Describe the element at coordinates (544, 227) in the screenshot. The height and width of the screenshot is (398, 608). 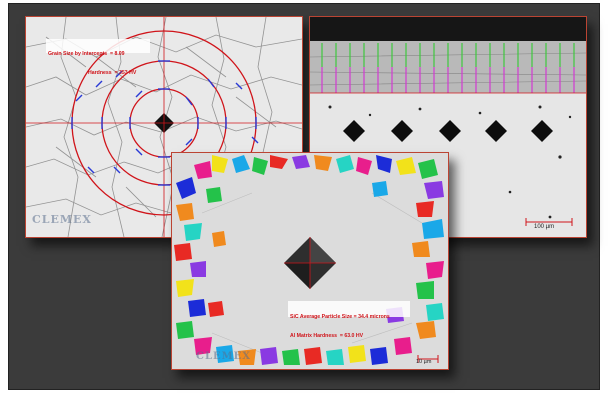
I see `scale-bar-label: 100 µm` at that location.